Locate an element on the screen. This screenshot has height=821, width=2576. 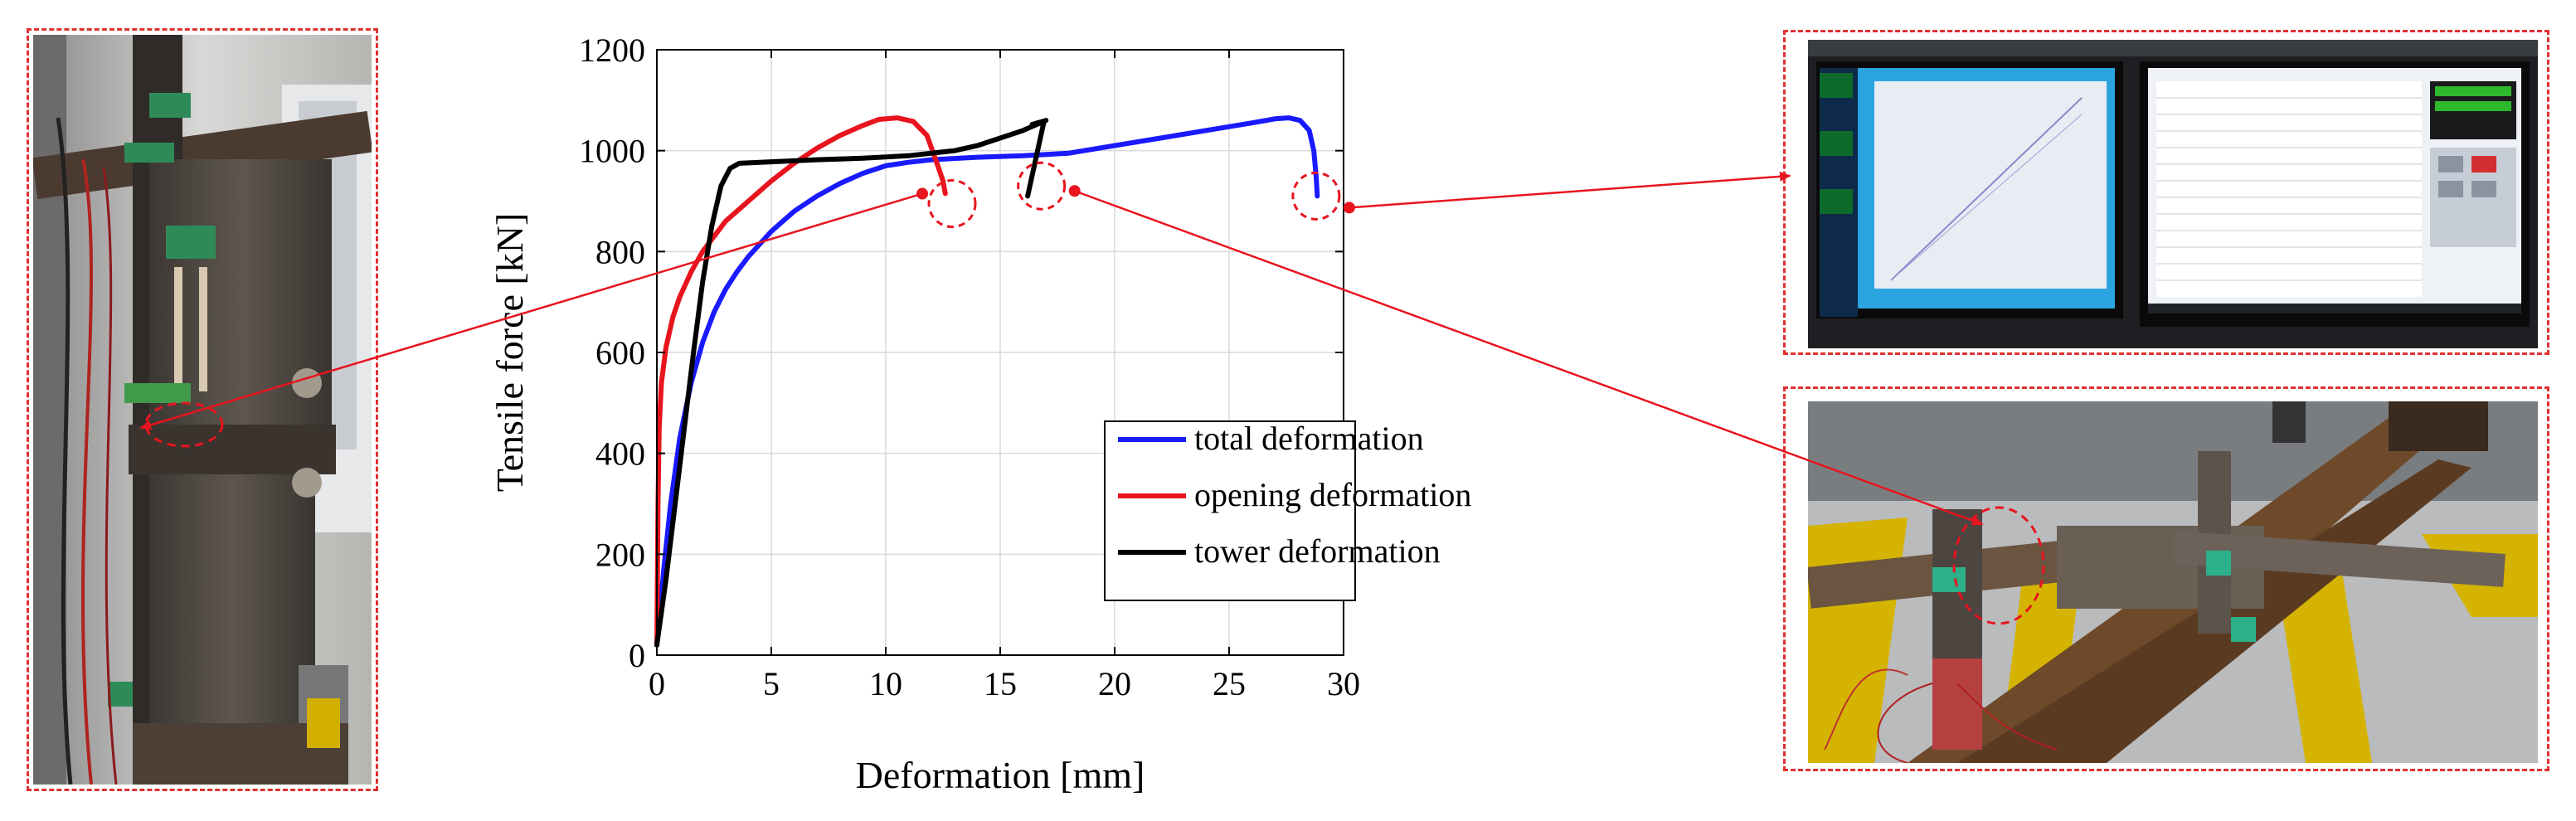
legend-label: opening deformation is located at coordinates (1333, 494).